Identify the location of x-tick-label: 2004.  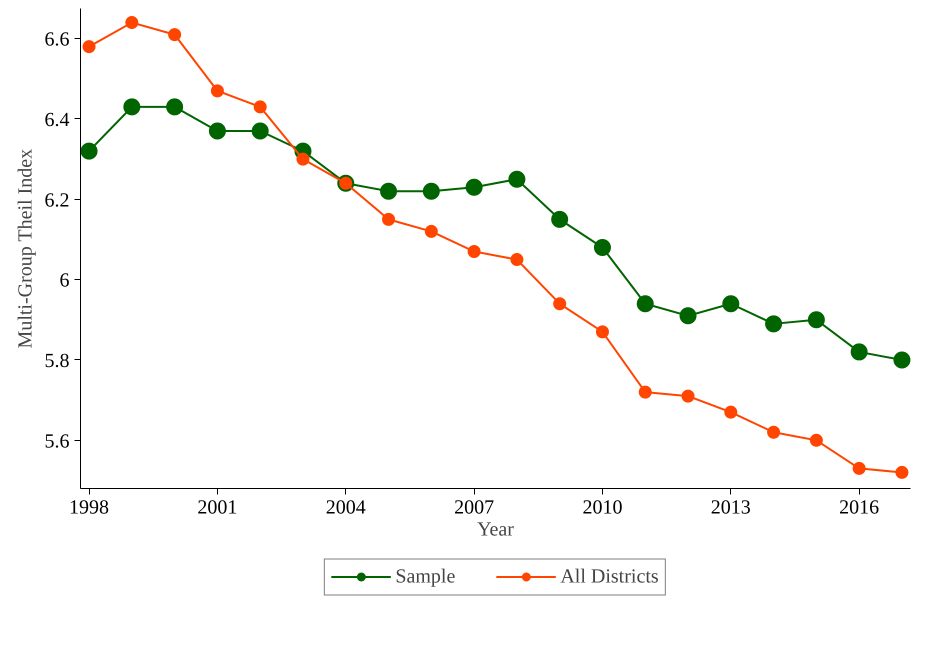
(346, 507).